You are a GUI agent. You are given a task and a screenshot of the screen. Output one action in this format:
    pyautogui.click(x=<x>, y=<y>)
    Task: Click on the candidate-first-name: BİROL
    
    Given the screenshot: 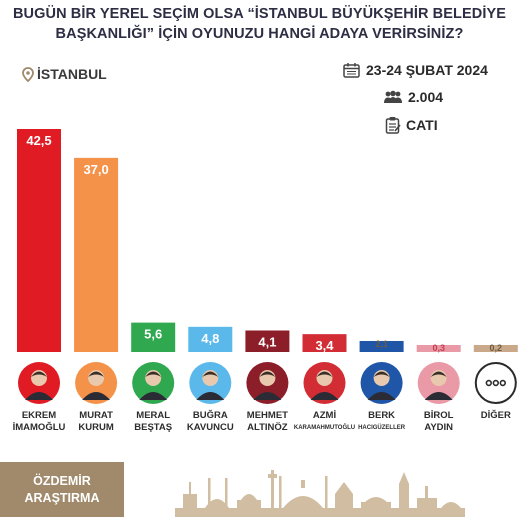 What is the action you would take?
    pyautogui.click(x=438, y=415)
    